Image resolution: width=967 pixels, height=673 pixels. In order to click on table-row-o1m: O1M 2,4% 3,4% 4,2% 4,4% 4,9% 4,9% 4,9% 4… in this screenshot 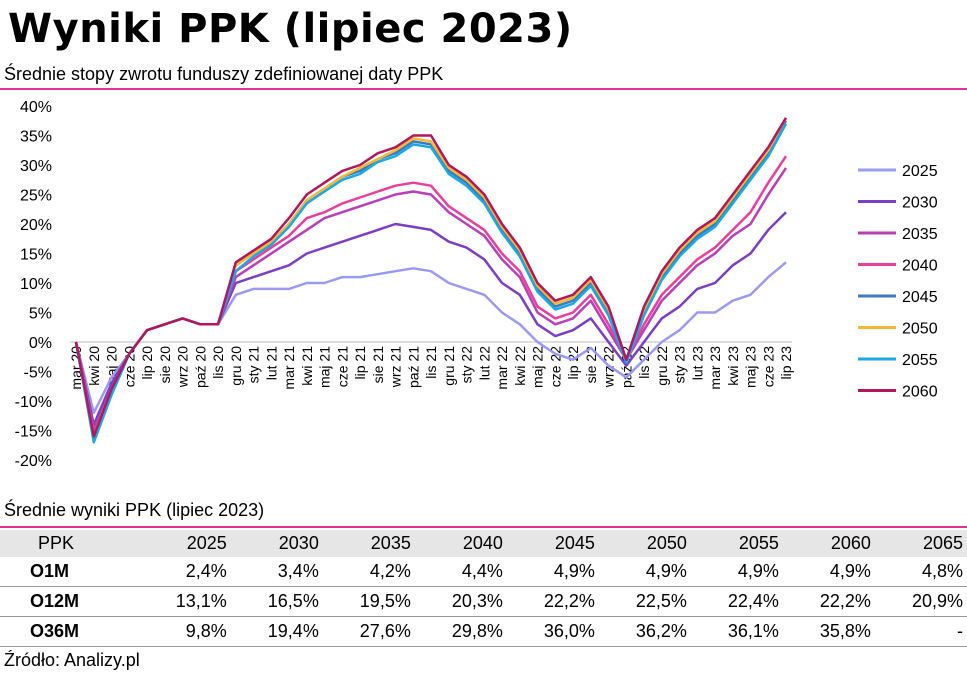, I will do `click(483, 572)`.